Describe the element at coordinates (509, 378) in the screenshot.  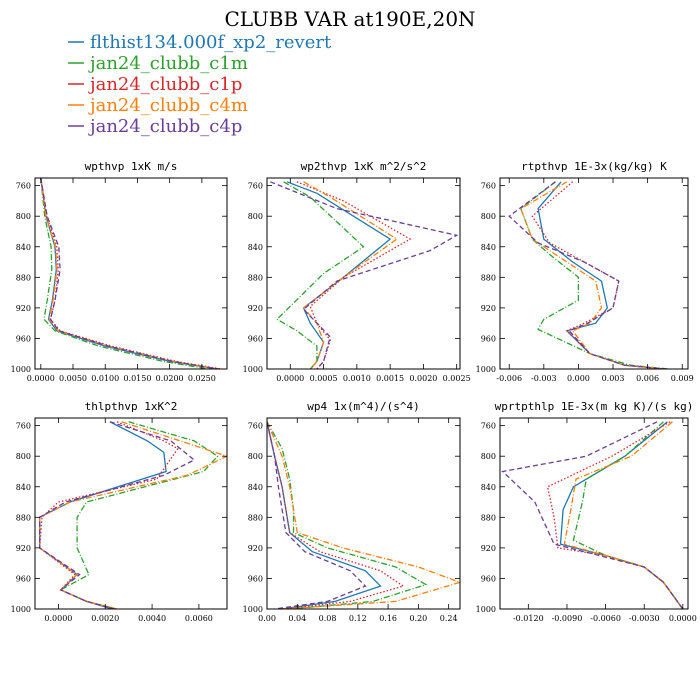
I see `x-tick-label: -0.006` at that location.